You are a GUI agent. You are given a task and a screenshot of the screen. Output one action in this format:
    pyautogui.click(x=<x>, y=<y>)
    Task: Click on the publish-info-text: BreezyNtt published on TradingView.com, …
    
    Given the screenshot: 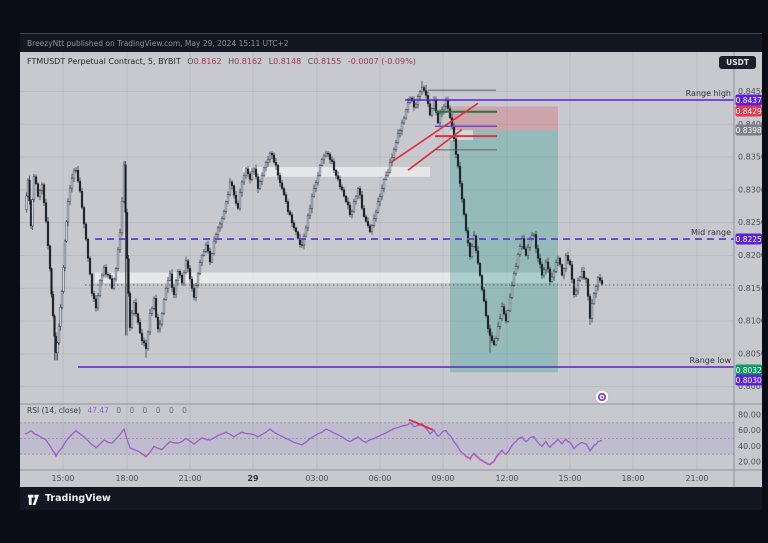 What is the action you would take?
    pyautogui.click(x=158, y=43)
    